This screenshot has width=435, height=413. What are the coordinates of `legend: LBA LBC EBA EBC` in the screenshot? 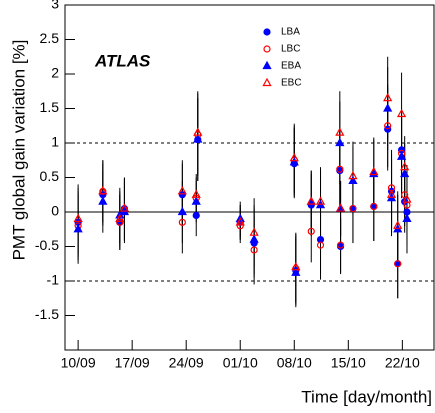 It's located at (282, 58).